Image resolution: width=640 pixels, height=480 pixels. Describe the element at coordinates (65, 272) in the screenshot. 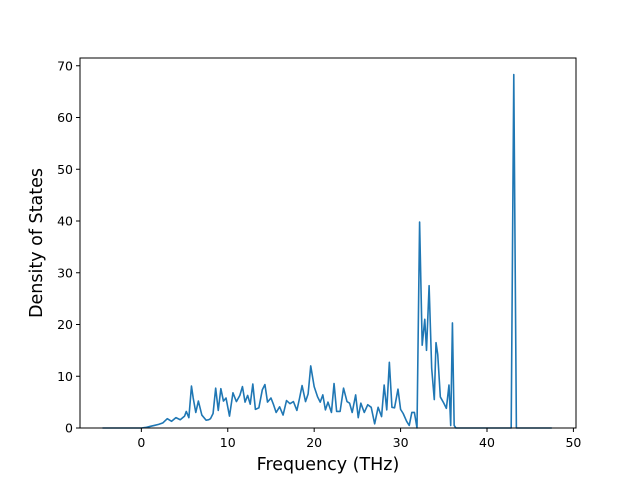

I see `y-tick-label: 30` at that location.